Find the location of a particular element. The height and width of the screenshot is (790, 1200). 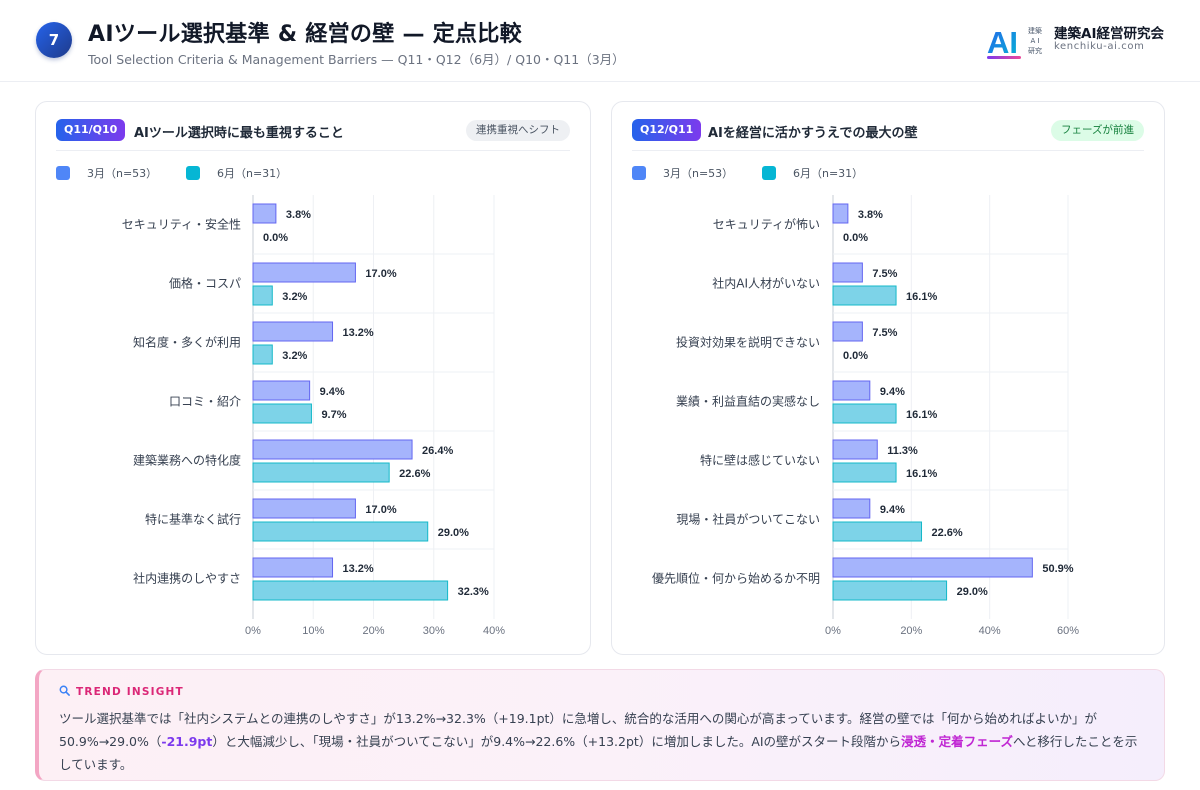

brand-small-text: 建築 A I 研究 is located at coordinates (1035, 41).